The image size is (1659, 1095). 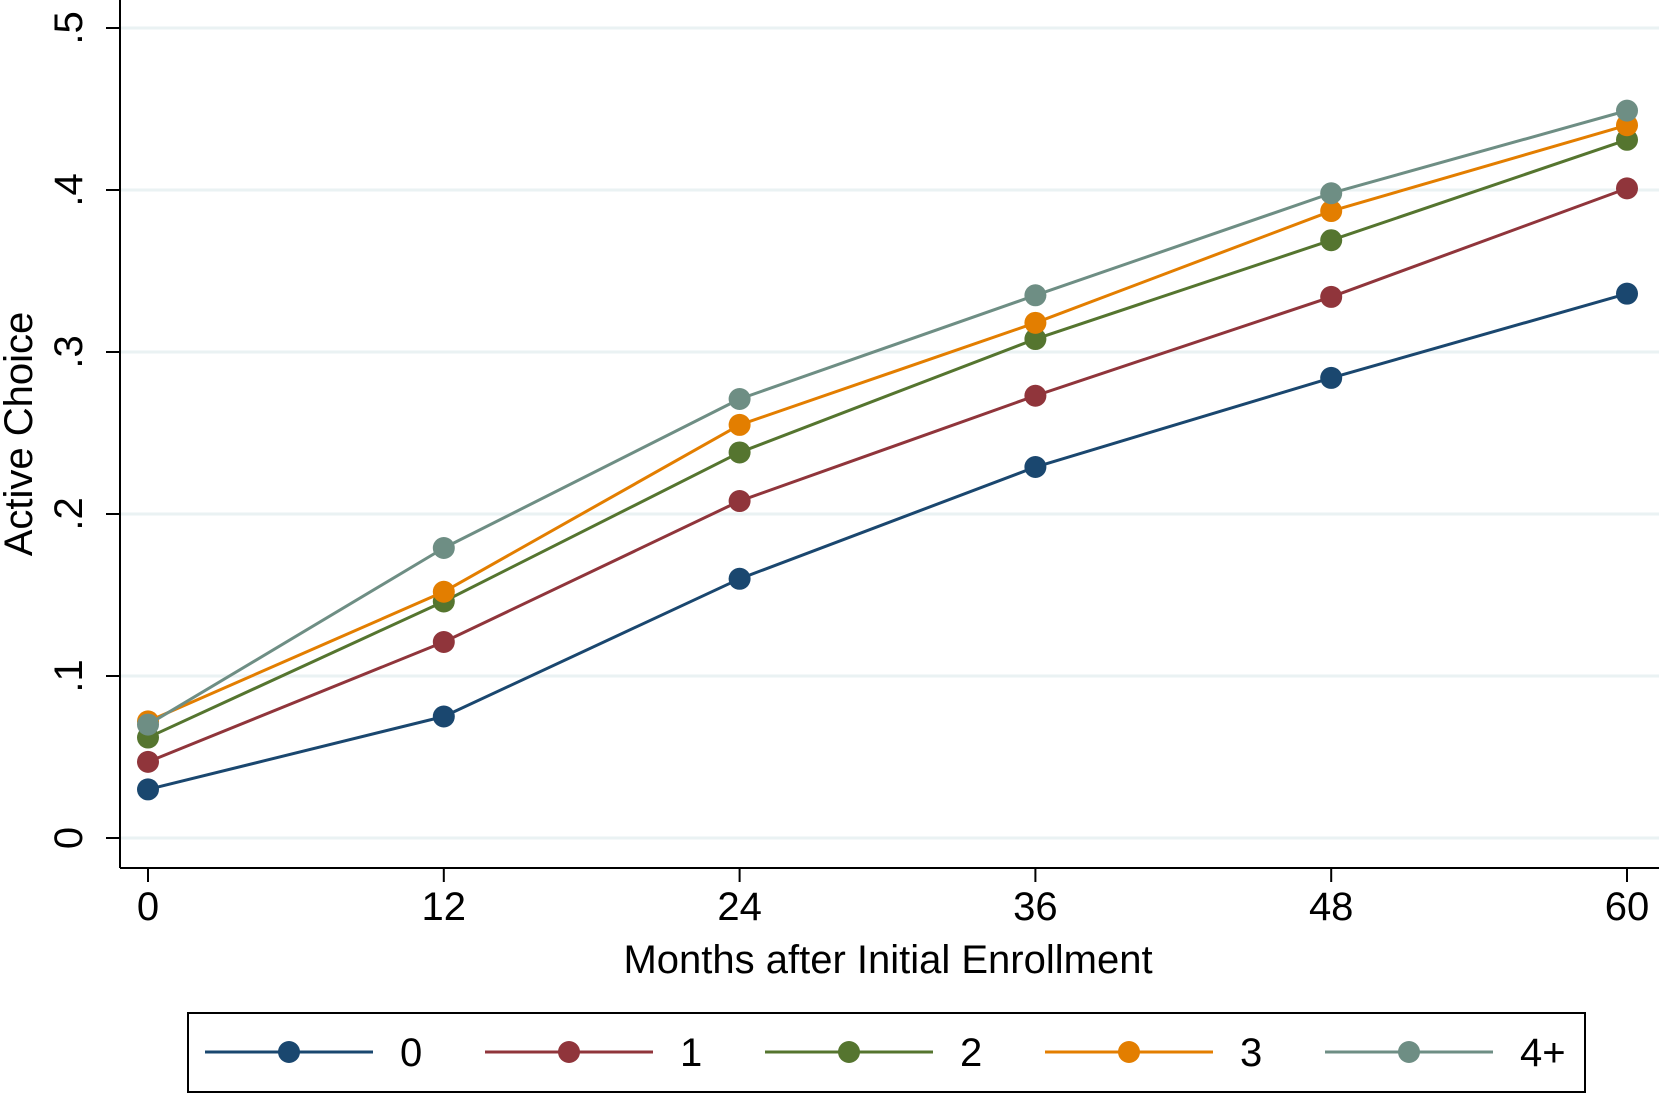 I want to click on data-point-4+-0, so click(x=148, y=724).